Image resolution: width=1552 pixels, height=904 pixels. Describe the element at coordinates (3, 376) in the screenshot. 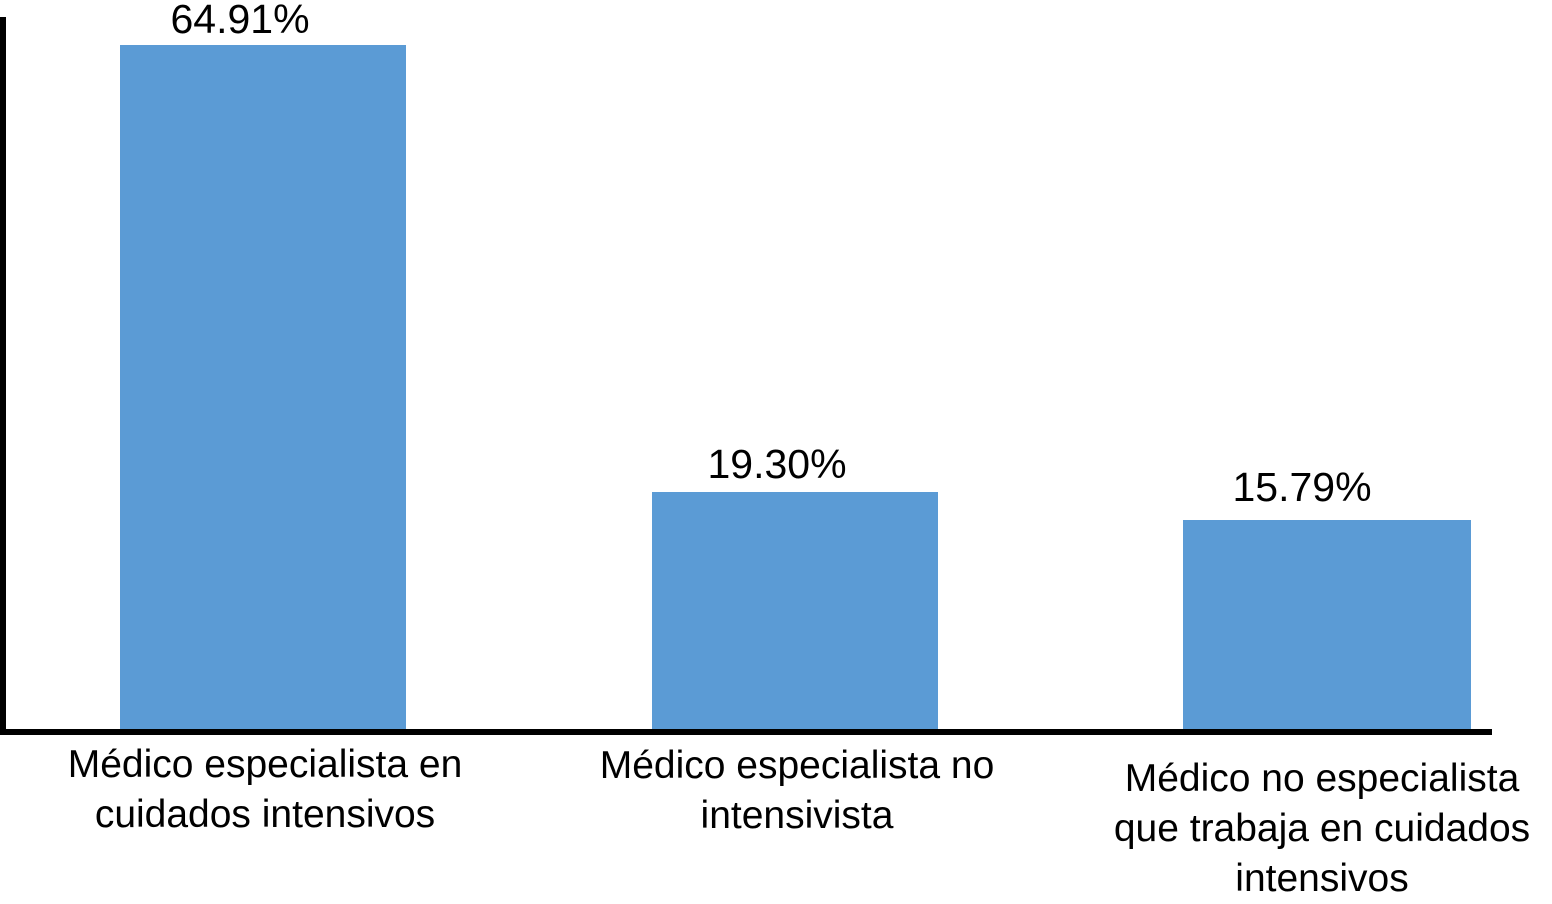

I see `y-axis-line` at that location.